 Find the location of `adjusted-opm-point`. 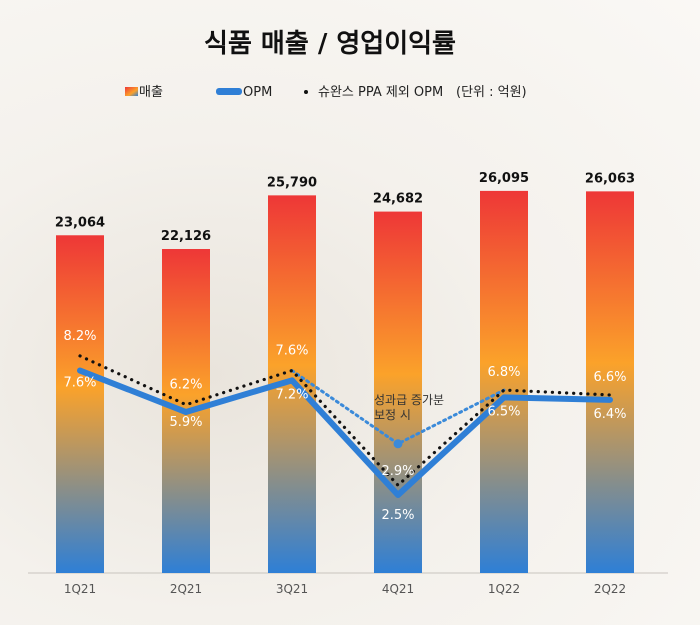

adjusted-opm-point is located at coordinates (398, 444).